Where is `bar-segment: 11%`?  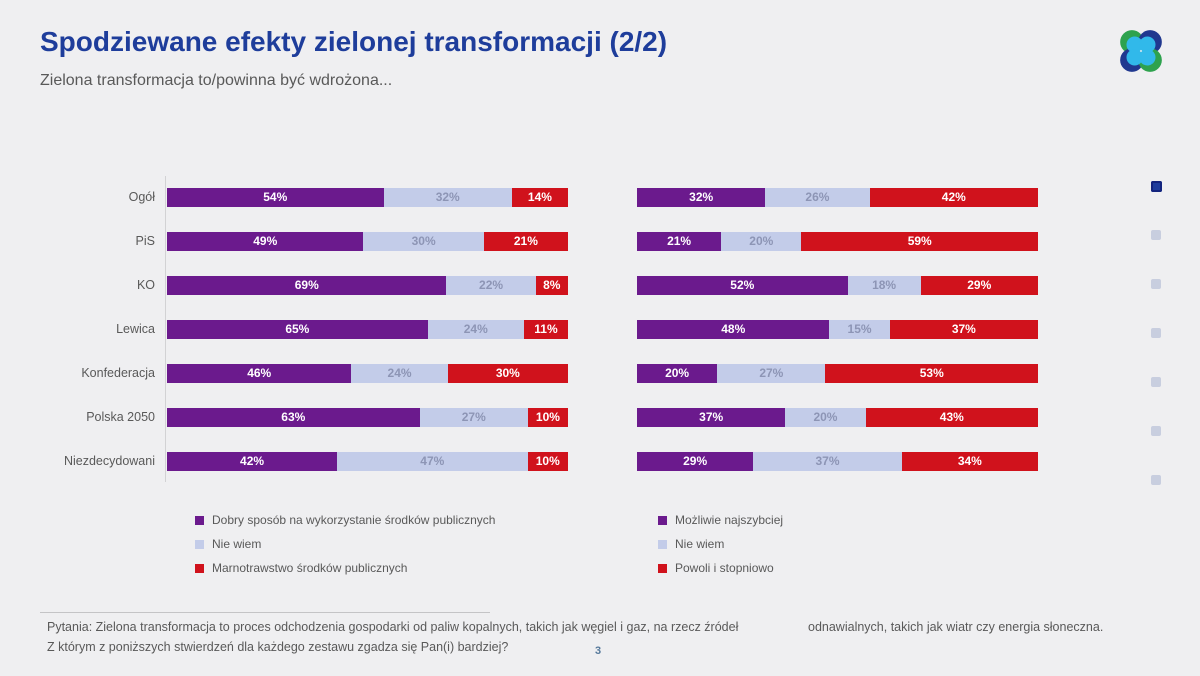
bar-segment: 11% is located at coordinates (545, 329).